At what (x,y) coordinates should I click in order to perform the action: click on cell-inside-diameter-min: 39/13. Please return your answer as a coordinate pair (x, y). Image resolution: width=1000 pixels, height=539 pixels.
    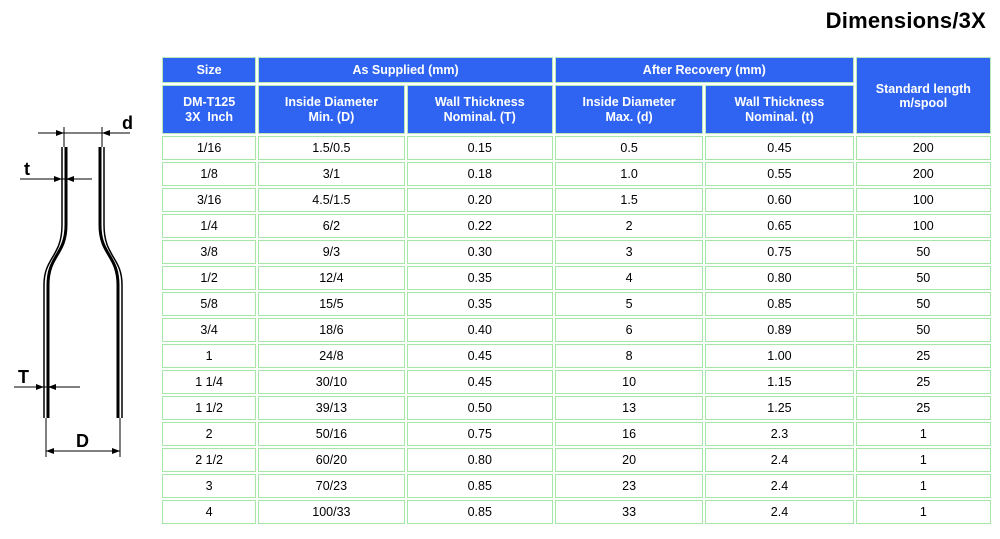
    Looking at the image, I should click on (331, 408).